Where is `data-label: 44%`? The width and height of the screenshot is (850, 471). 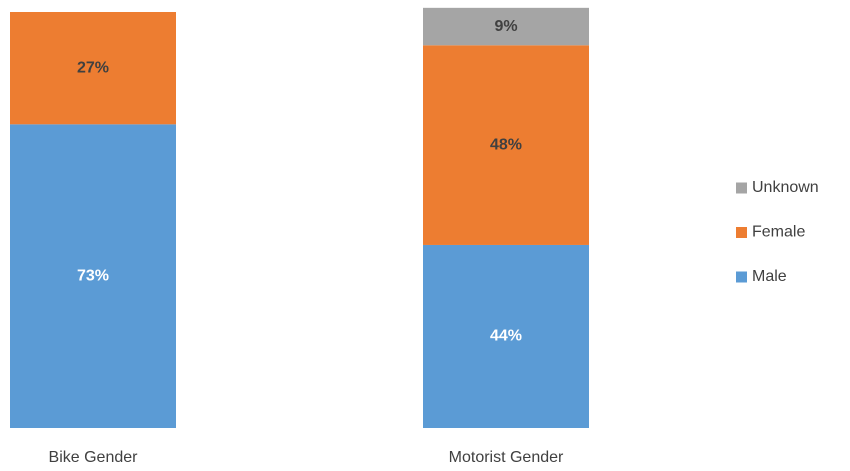 data-label: 44% is located at coordinates (506, 336).